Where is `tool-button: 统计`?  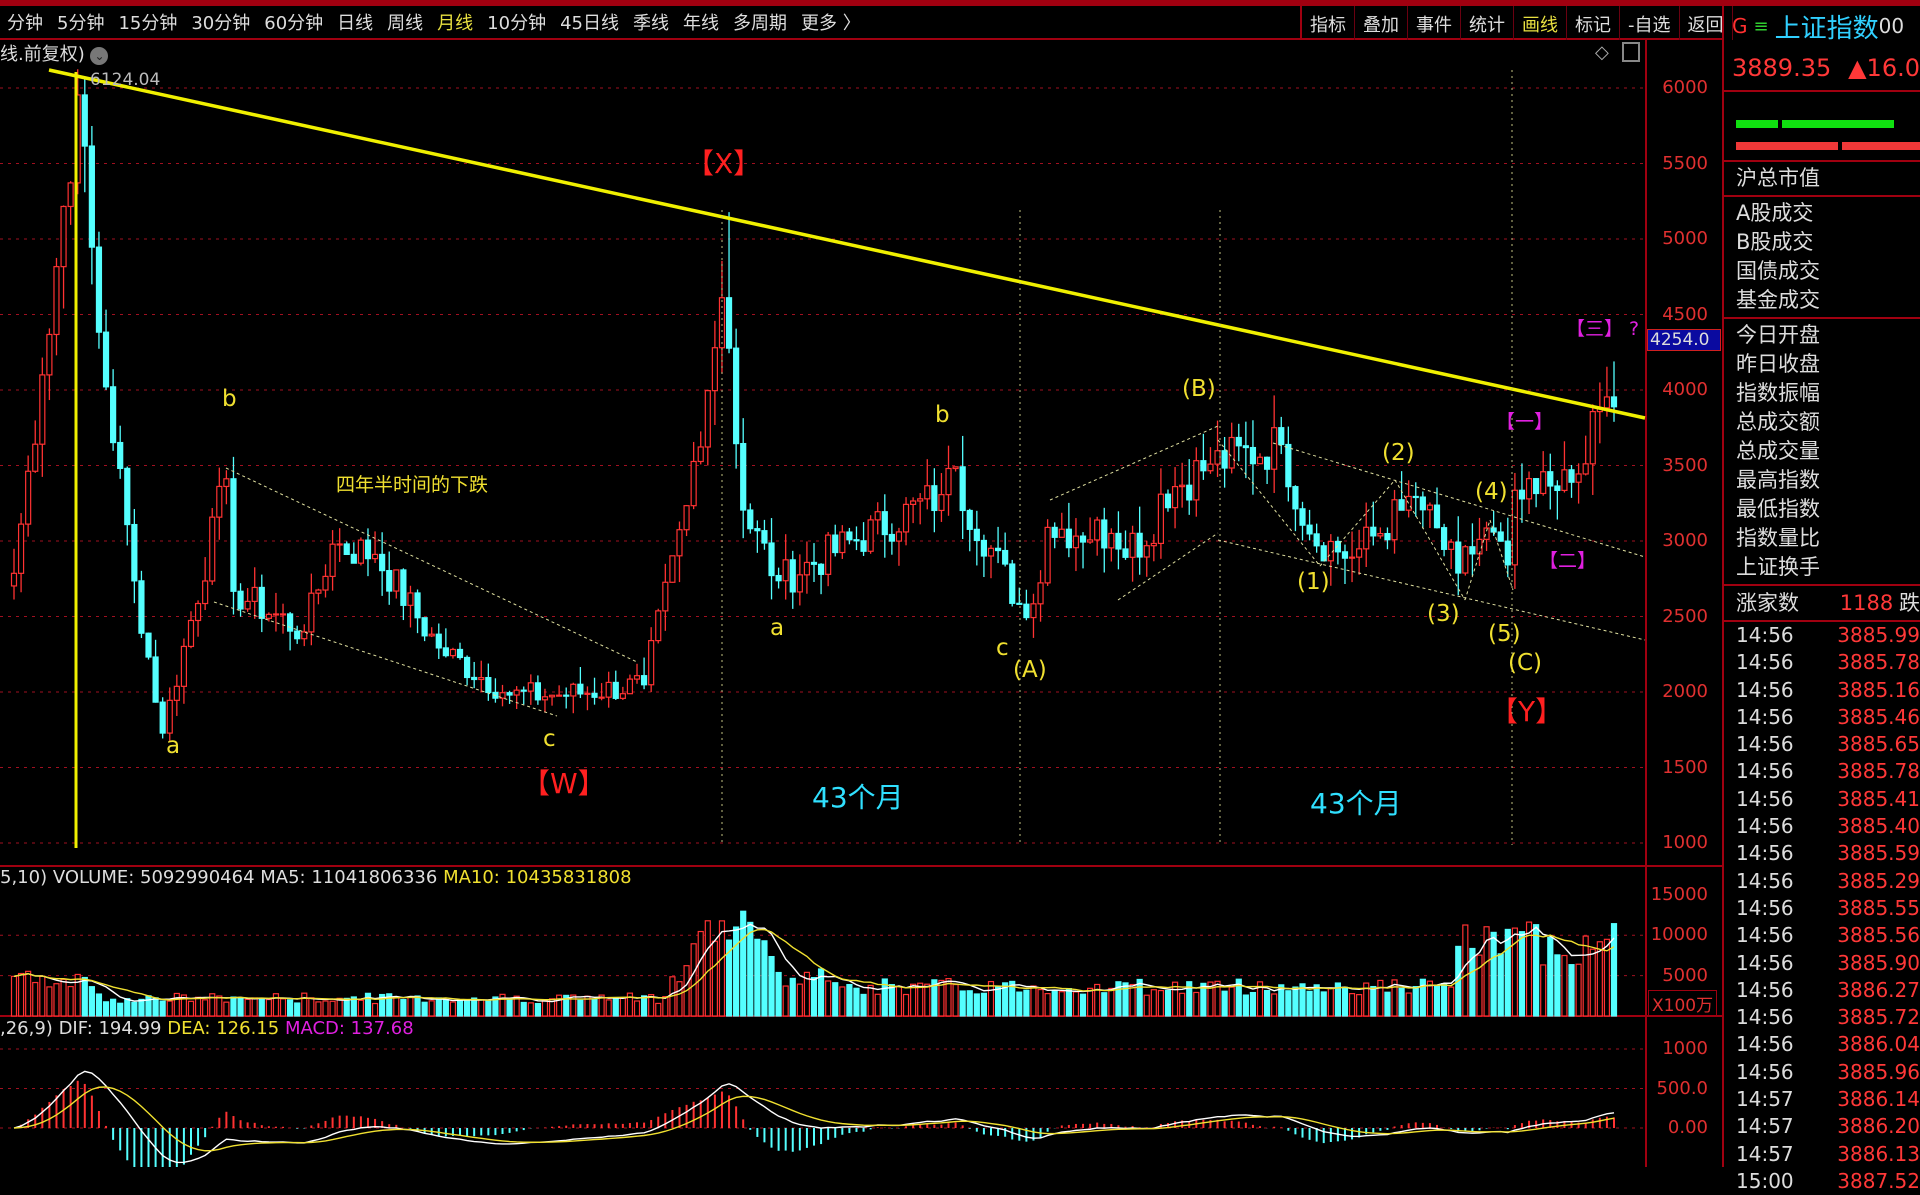 tool-button: 统计 is located at coordinates (1487, 23).